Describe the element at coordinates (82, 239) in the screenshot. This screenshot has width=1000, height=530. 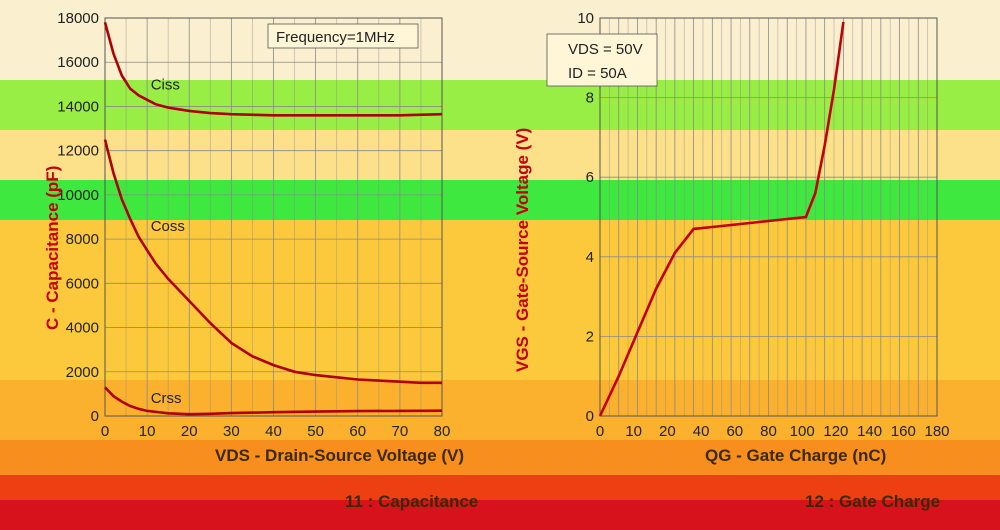
I see `y-tick-label: 8000` at that location.